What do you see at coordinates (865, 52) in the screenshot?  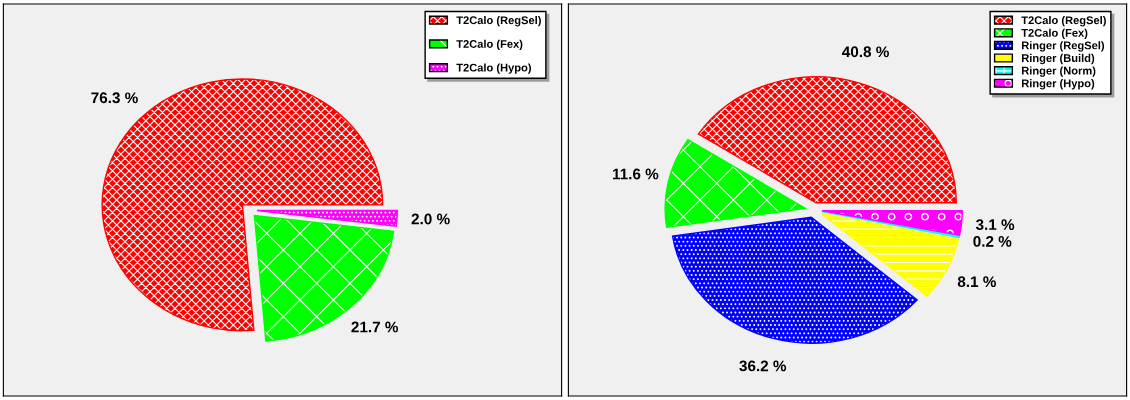 I see `data-label: 40.8 %` at bounding box center [865, 52].